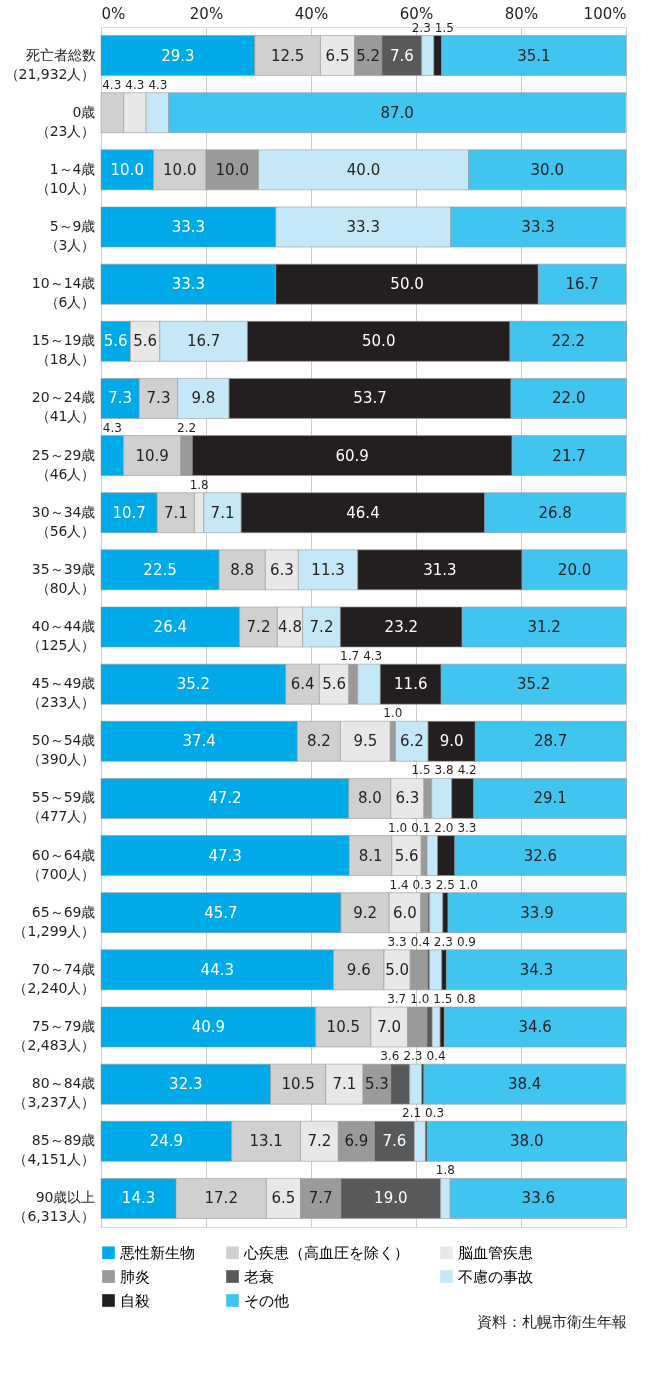  What do you see at coordinates (521, 13) in the screenshot?
I see `x-tick-label: 80%` at bounding box center [521, 13].